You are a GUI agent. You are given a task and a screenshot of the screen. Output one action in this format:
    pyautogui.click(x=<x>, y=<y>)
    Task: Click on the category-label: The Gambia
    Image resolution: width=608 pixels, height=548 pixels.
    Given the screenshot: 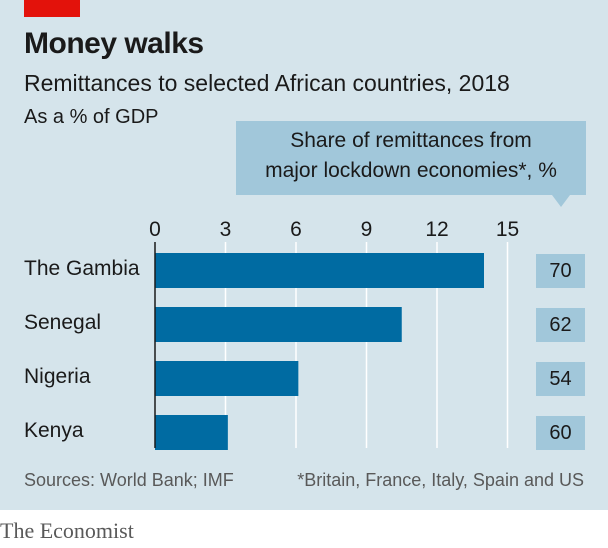 What is the action you would take?
    pyautogui.click(x=82, y=268)
    